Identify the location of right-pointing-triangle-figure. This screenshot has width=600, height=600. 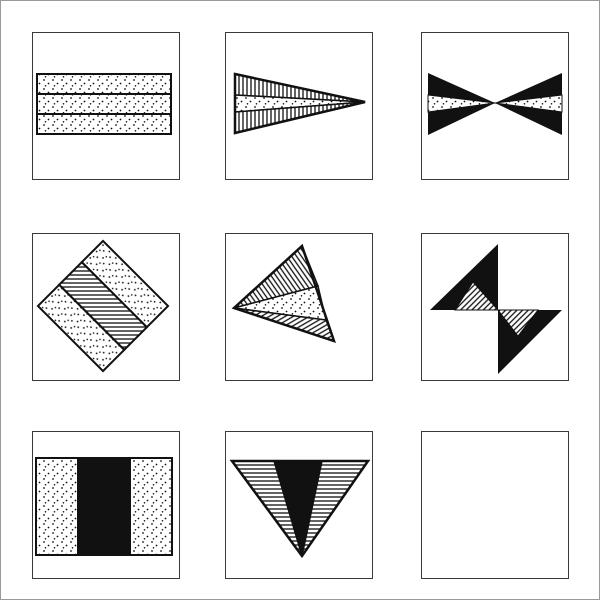
(299, 103).